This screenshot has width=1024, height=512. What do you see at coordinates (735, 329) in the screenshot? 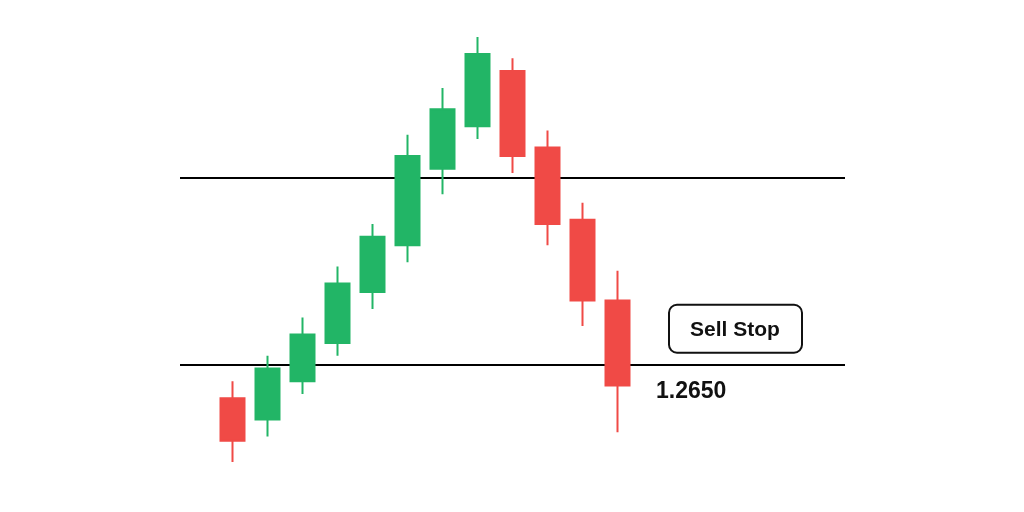
I see `text: Sell Stop` at bounding box center [735, 329].